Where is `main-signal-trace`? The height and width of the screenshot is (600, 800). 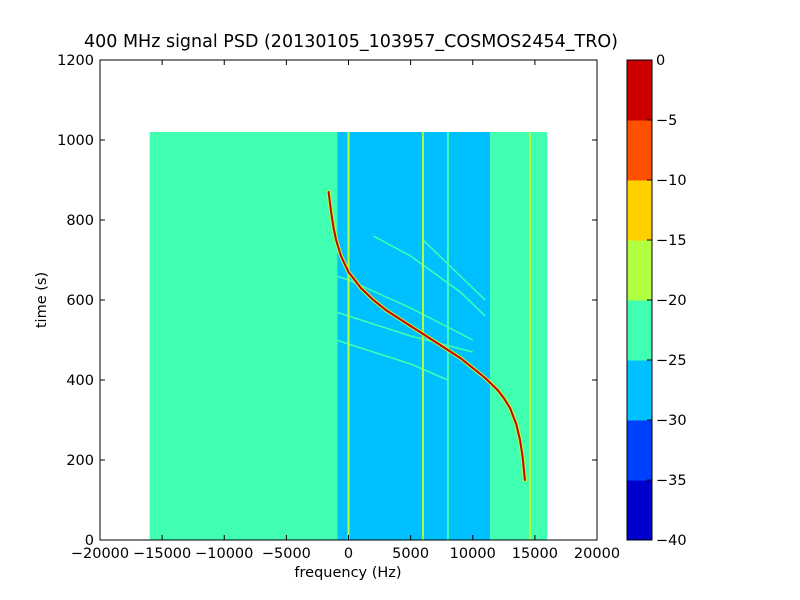 main-signal-trace is located at coordinates (426, 336).